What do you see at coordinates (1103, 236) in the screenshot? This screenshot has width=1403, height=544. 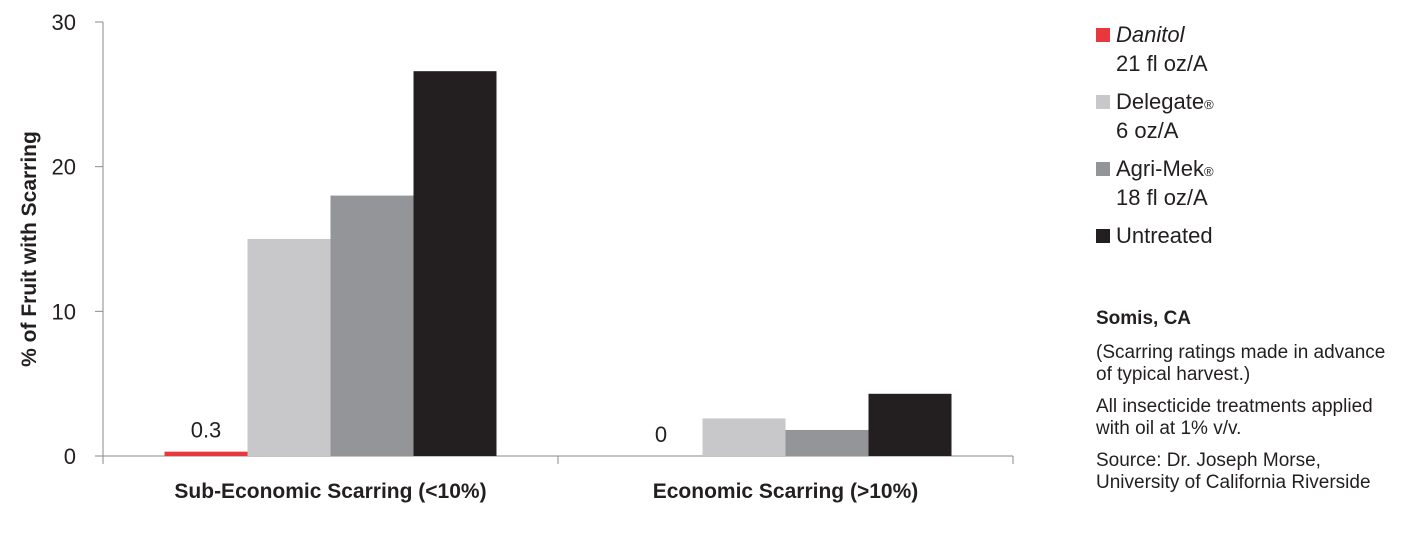 I see `legend-swatch-untreated` at bounding box center [1103, 236].